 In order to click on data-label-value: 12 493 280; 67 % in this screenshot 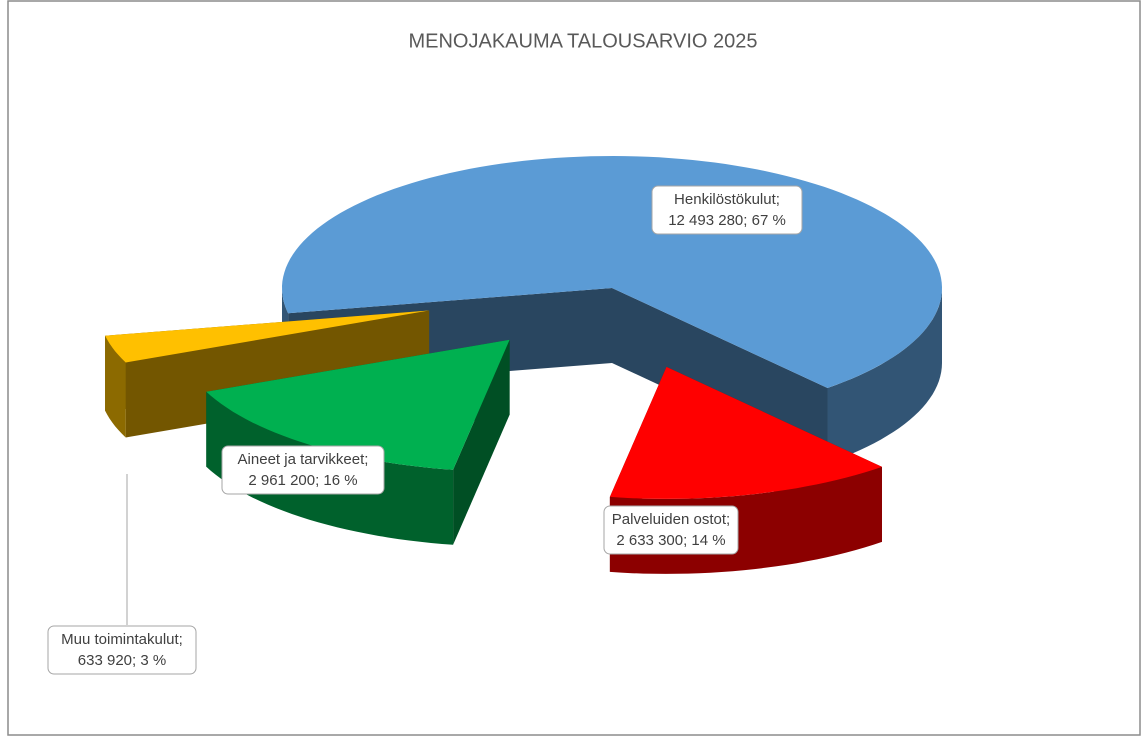, I will do `click(727, 220)`.